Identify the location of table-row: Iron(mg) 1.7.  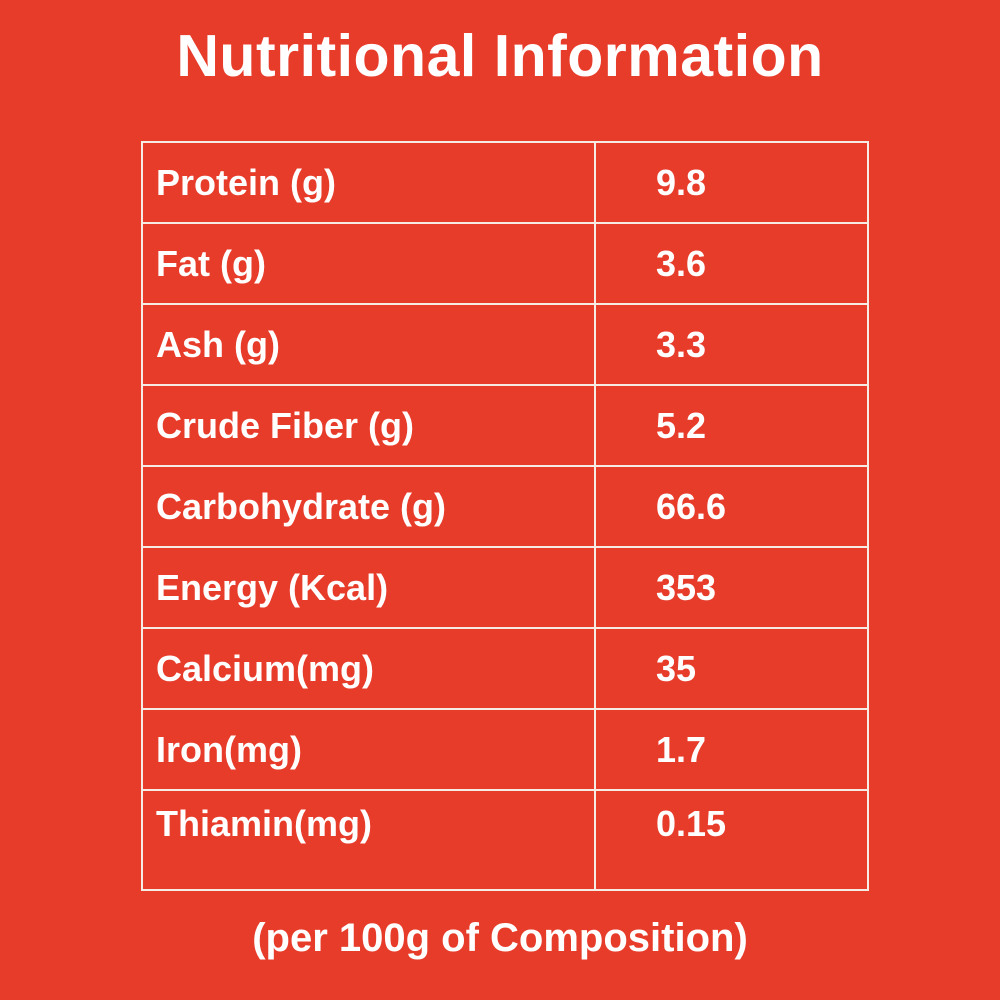
(504, 749).